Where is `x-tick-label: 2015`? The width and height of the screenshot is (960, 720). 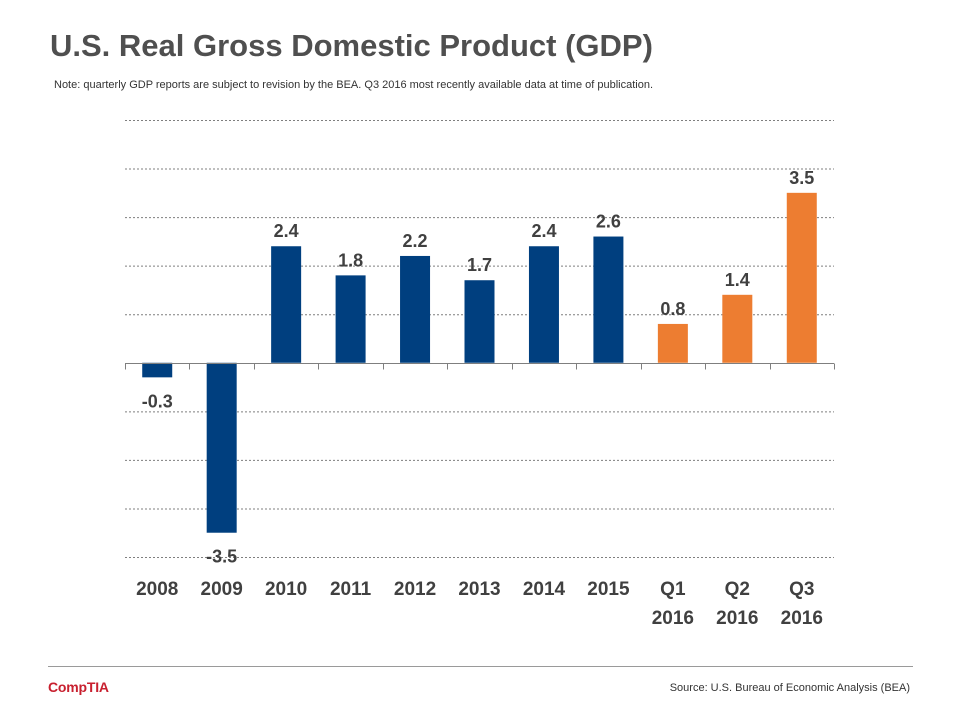
x-tick-label: 2015 is located at coordinates (608, 589).